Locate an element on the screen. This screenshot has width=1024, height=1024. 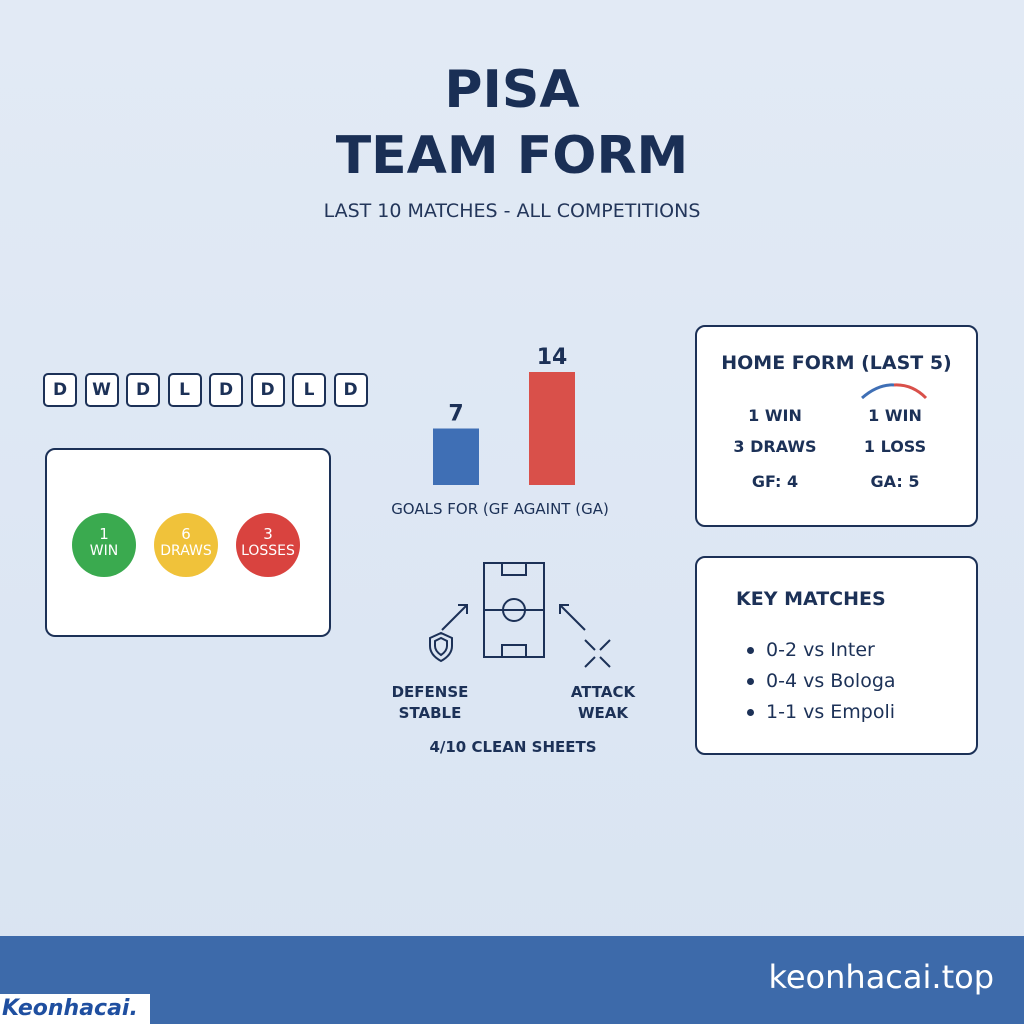
home-form-cell: 1 LOSS is located at coordinates (895, 446).